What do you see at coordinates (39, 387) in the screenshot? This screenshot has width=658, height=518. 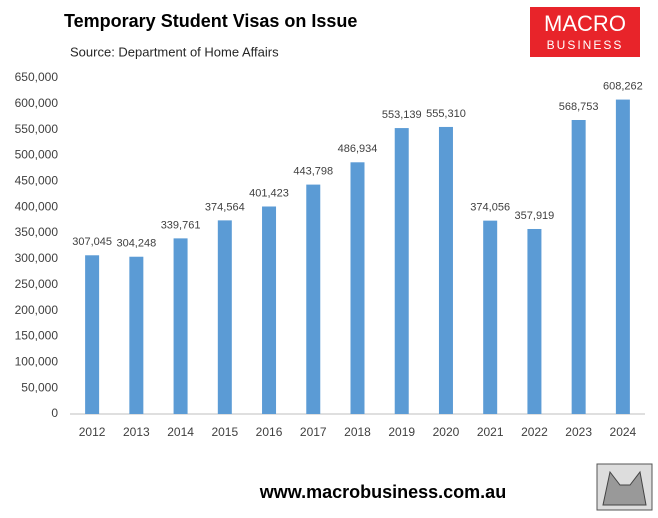 I see `y-tick-label: 50,000` at bounding box center [39, 387].